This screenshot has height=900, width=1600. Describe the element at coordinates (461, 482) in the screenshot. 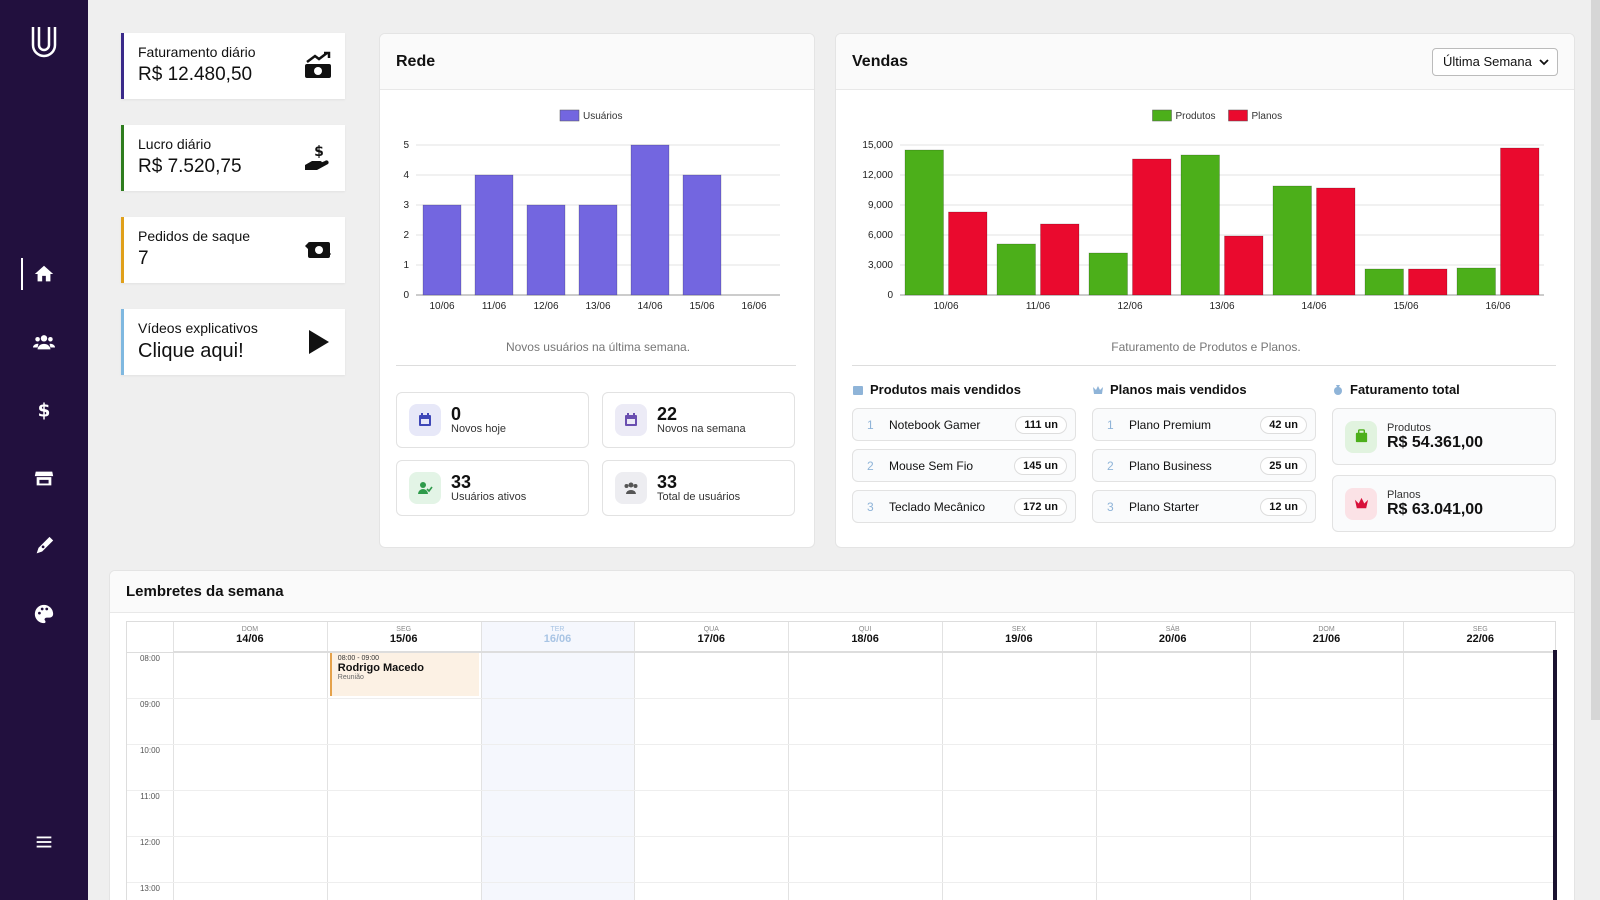

I see `stat-number: 33` at that location.